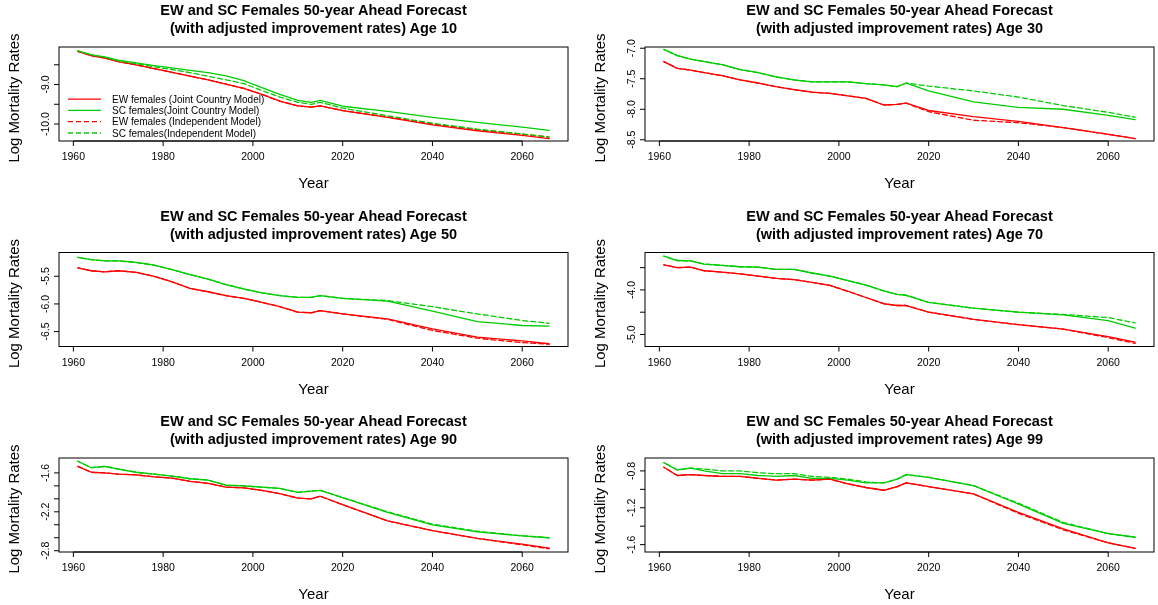  What do you see at coordinates (45, 303) in the screenshot?
I see `y-tick-label: -6.0` at bounding box center [45, 303].